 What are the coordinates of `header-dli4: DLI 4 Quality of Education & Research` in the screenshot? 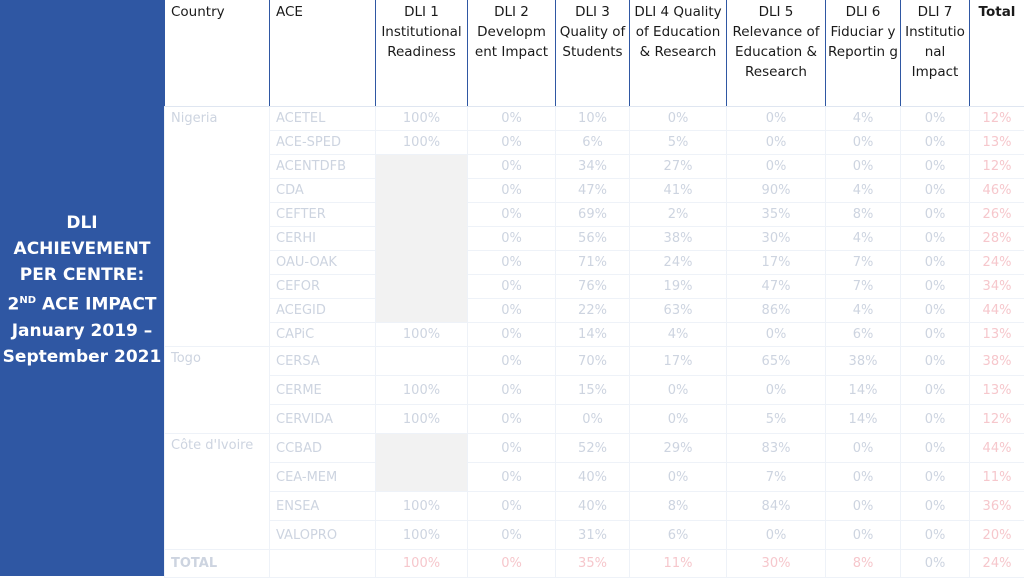 It's located at (678, 53).